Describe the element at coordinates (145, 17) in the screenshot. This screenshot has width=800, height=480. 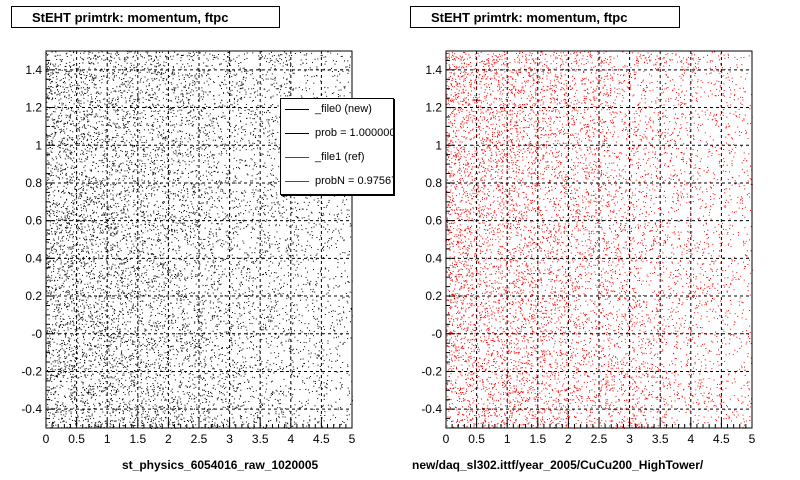
I see `left-chart-title: StEHT primtrk: momentum, ftpc` at that location.